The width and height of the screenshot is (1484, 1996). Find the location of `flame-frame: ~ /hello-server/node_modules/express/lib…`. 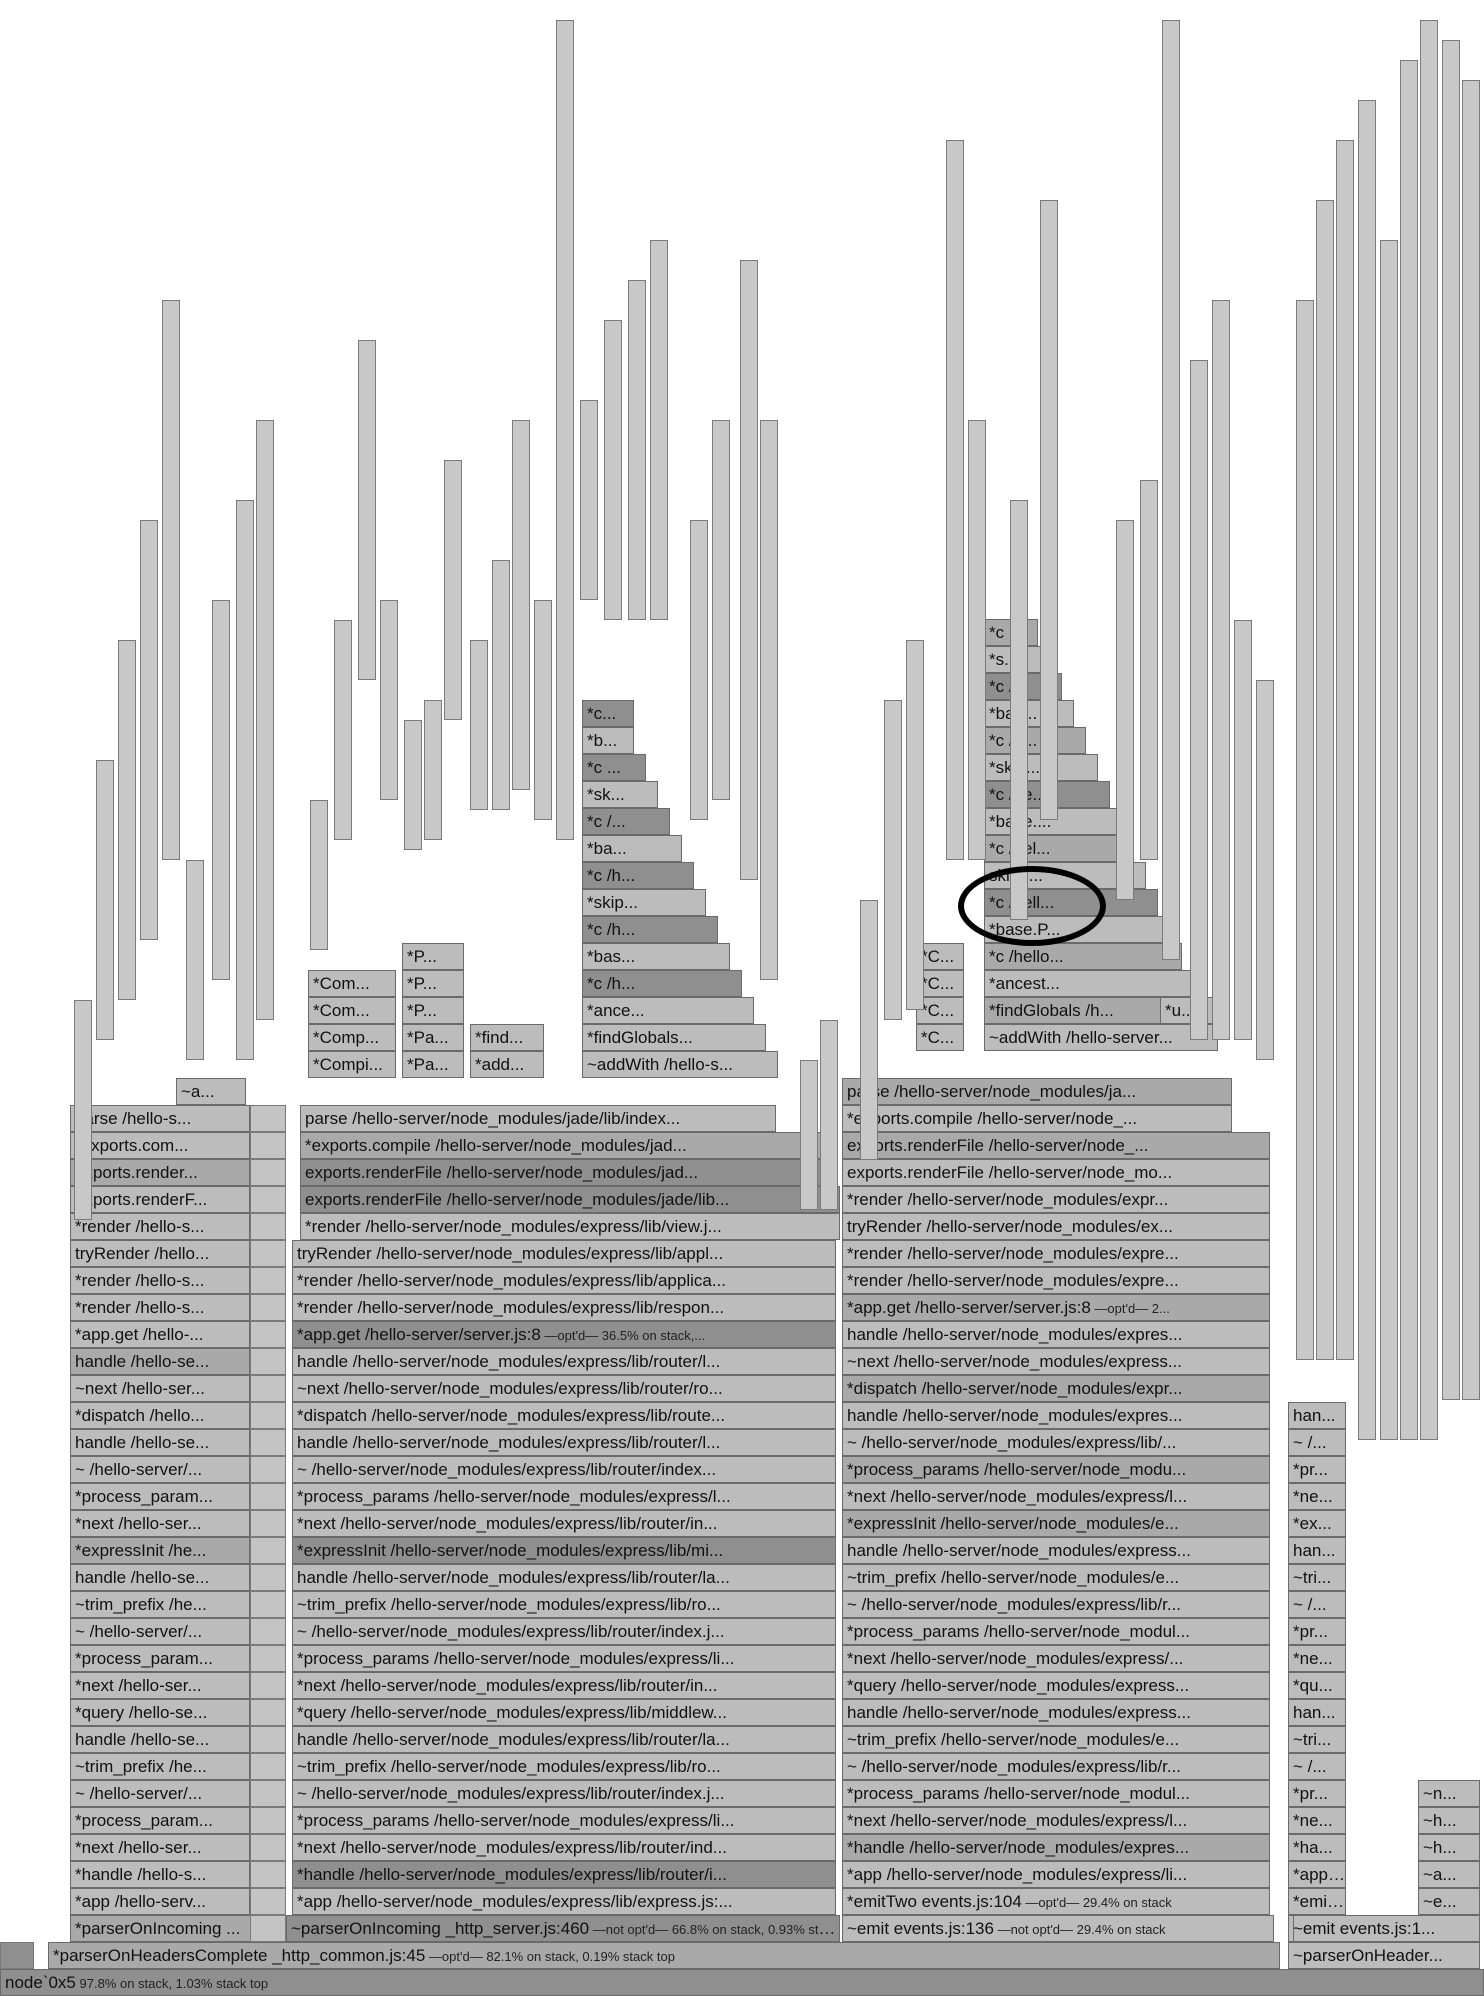

flame-frame: ~ /hello-server/node_modules/express/lib… is located at coordinates (564, 1793).